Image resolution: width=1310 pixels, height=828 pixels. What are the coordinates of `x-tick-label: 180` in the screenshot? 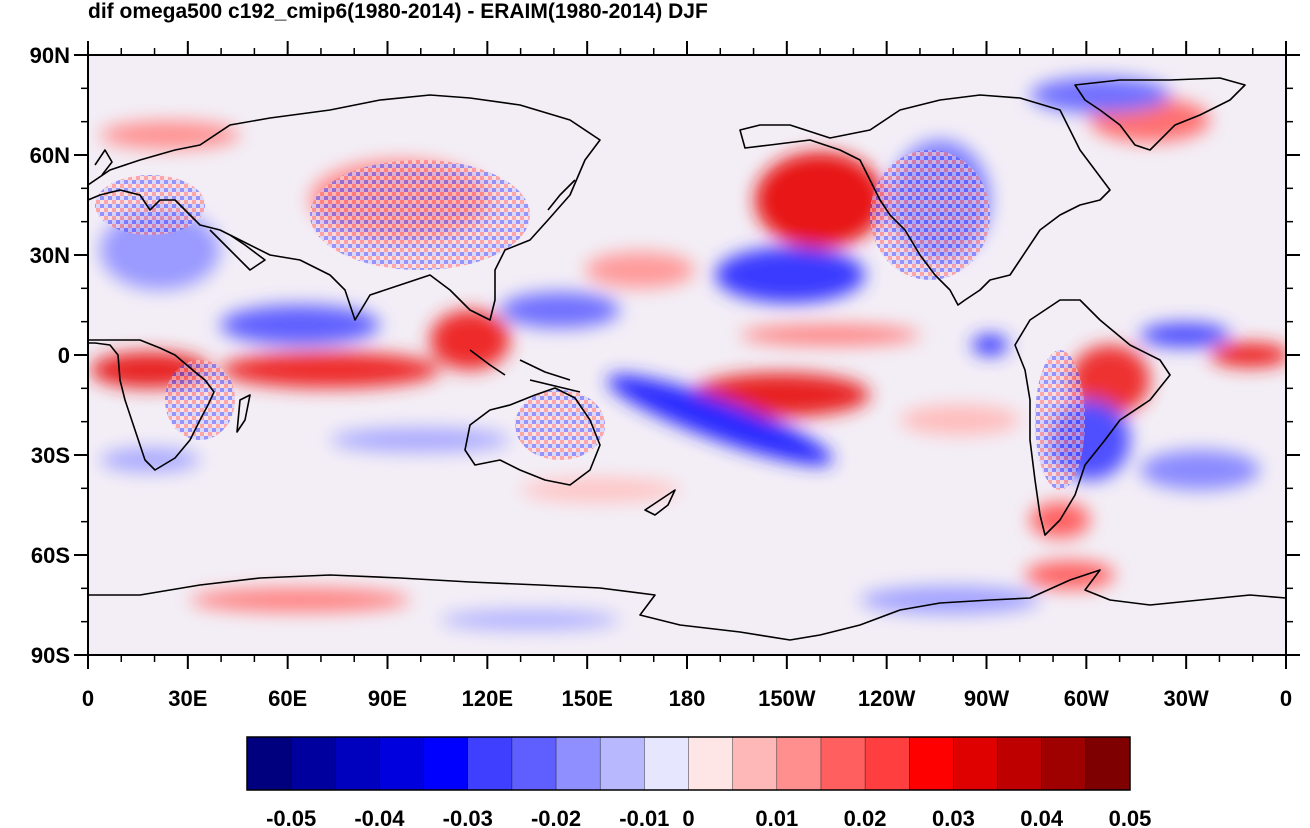 It's located at (687, 698).